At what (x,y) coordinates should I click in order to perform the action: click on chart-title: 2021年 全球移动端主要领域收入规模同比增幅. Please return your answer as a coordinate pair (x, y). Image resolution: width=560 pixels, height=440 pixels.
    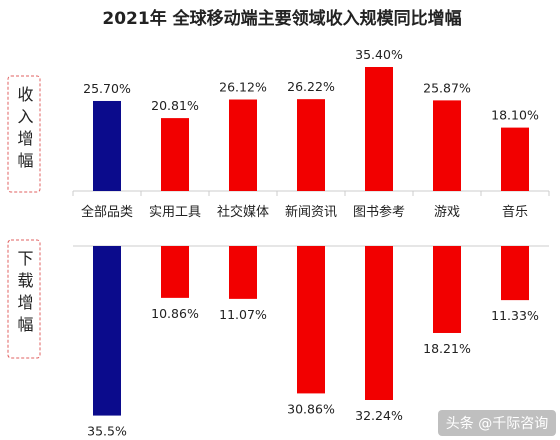
    Looking at the image, I should click on (281, 18).